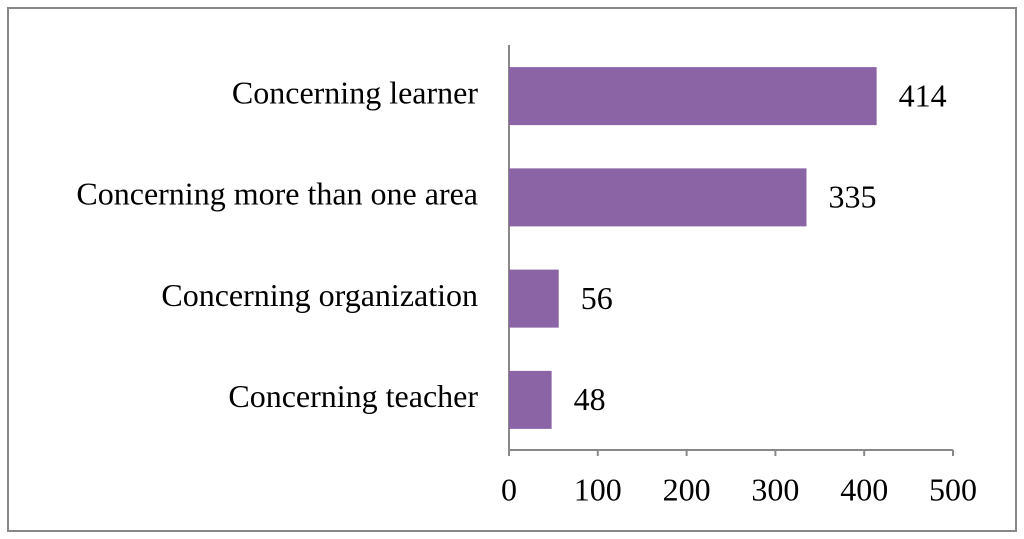  I want to click on x-tick-label: 0, so click(509, 489).